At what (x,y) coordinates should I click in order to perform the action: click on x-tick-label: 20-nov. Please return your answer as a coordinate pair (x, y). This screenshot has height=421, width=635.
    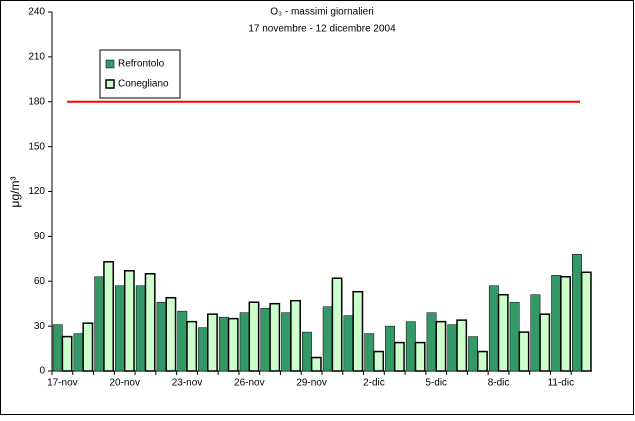
    Looking at the image, I should click on (124, 383).